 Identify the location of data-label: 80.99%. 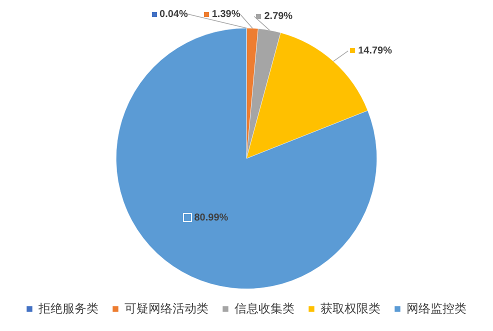
(211, 218).